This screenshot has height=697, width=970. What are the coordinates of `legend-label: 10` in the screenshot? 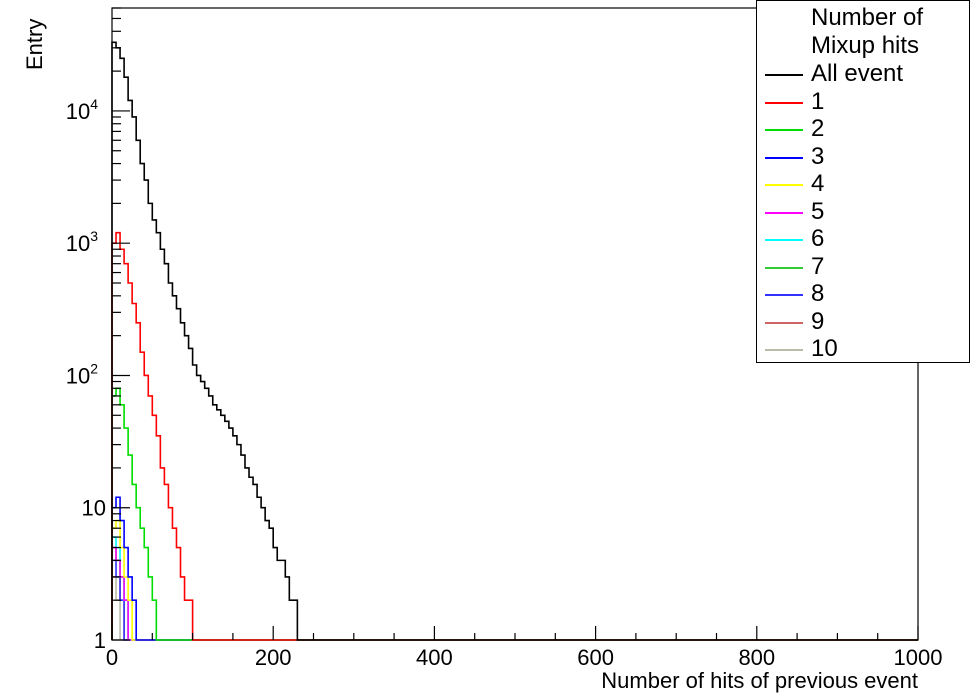 It's located at (824, 348).